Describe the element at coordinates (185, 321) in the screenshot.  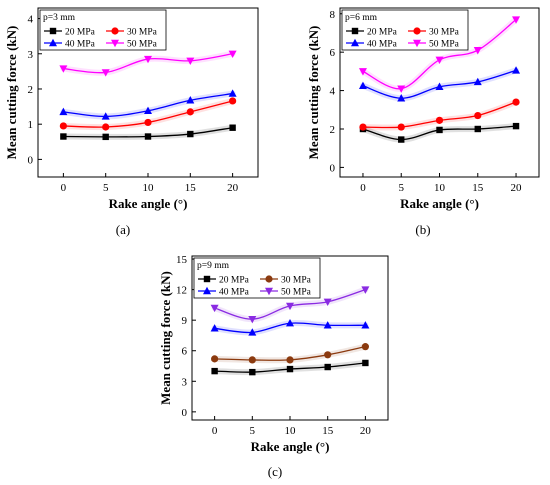
I see `y-tick-label: 9` at that location.